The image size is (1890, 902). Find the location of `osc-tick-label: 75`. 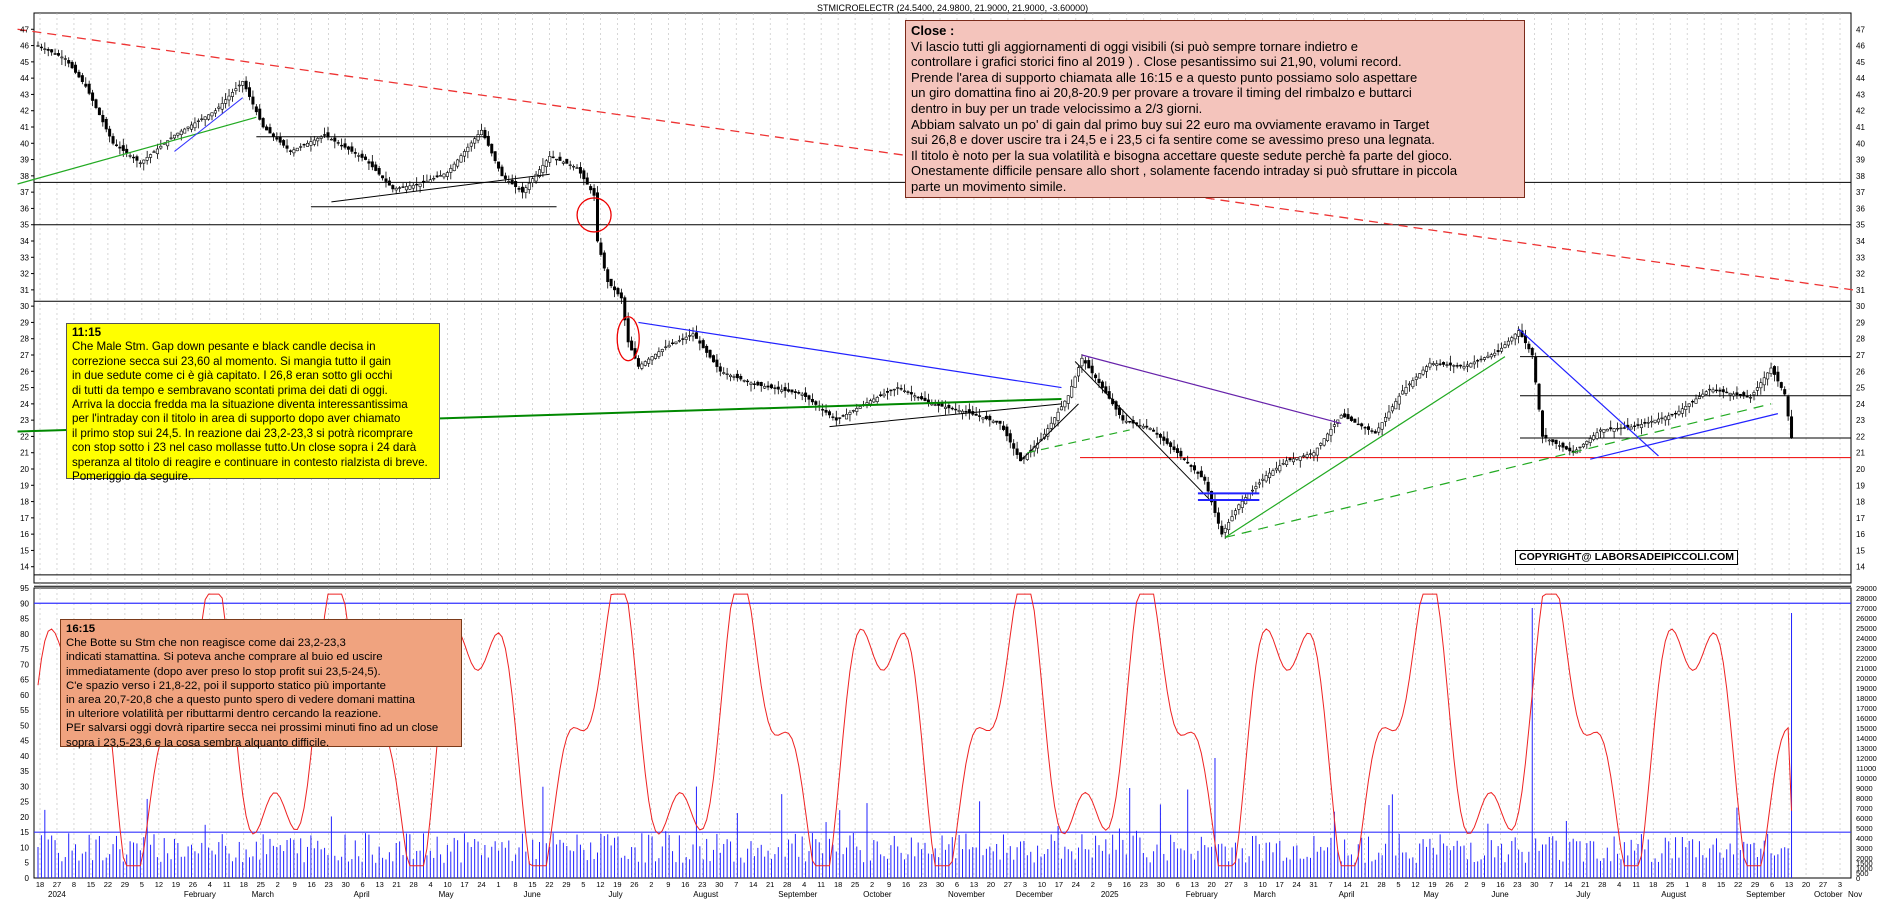

osc-tick-label: 75 is located at coordinates (24, 649).